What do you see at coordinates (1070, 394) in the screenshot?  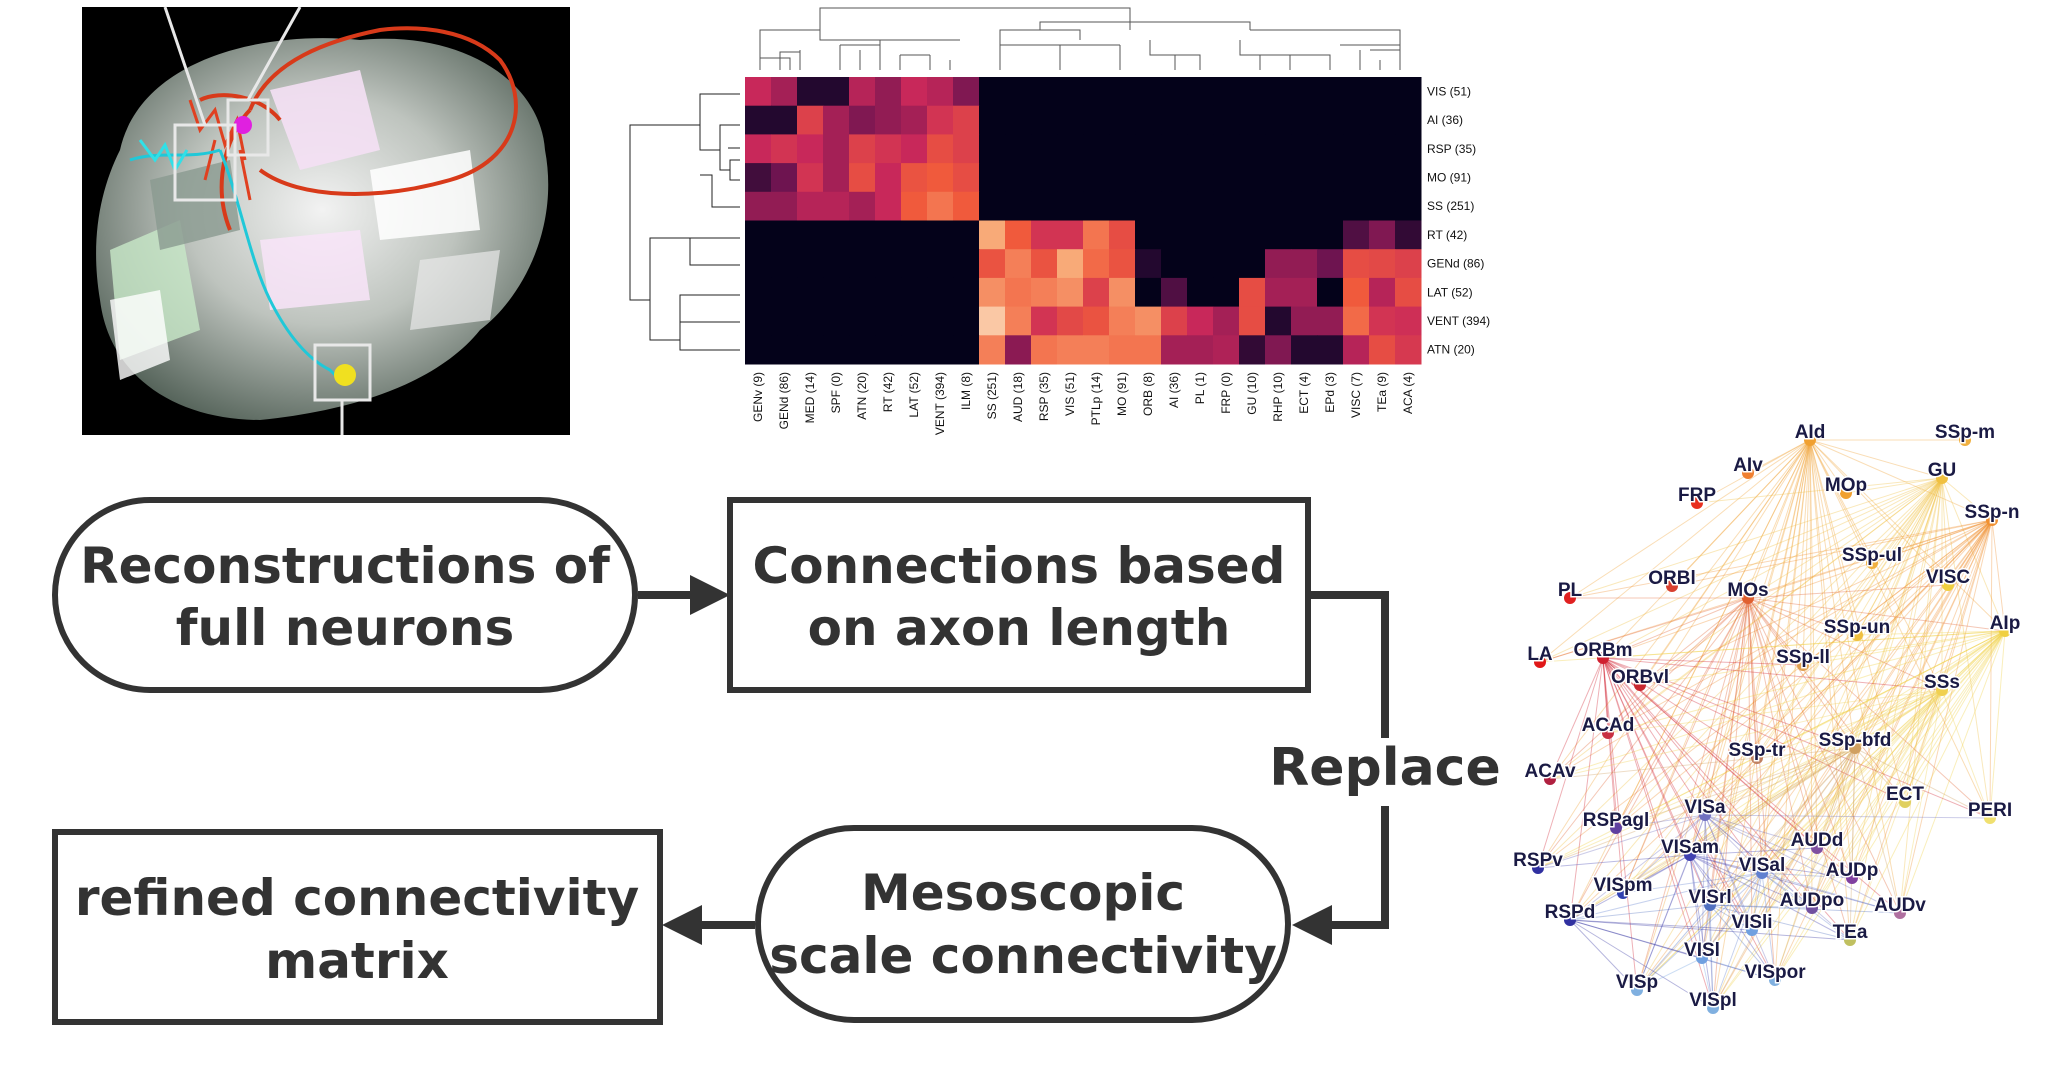 I see `heatmap-col-label: VIS (51)` at bounding box center [1070, 394].